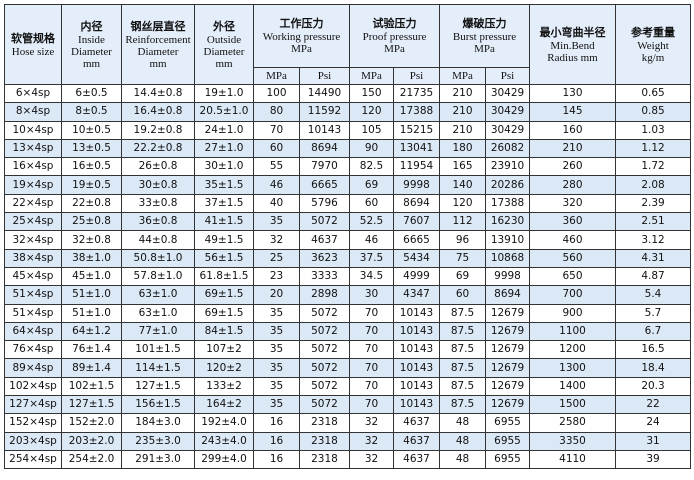 The image size is (694, 480). I want to click on table-cell: 75, so click(463, 258).